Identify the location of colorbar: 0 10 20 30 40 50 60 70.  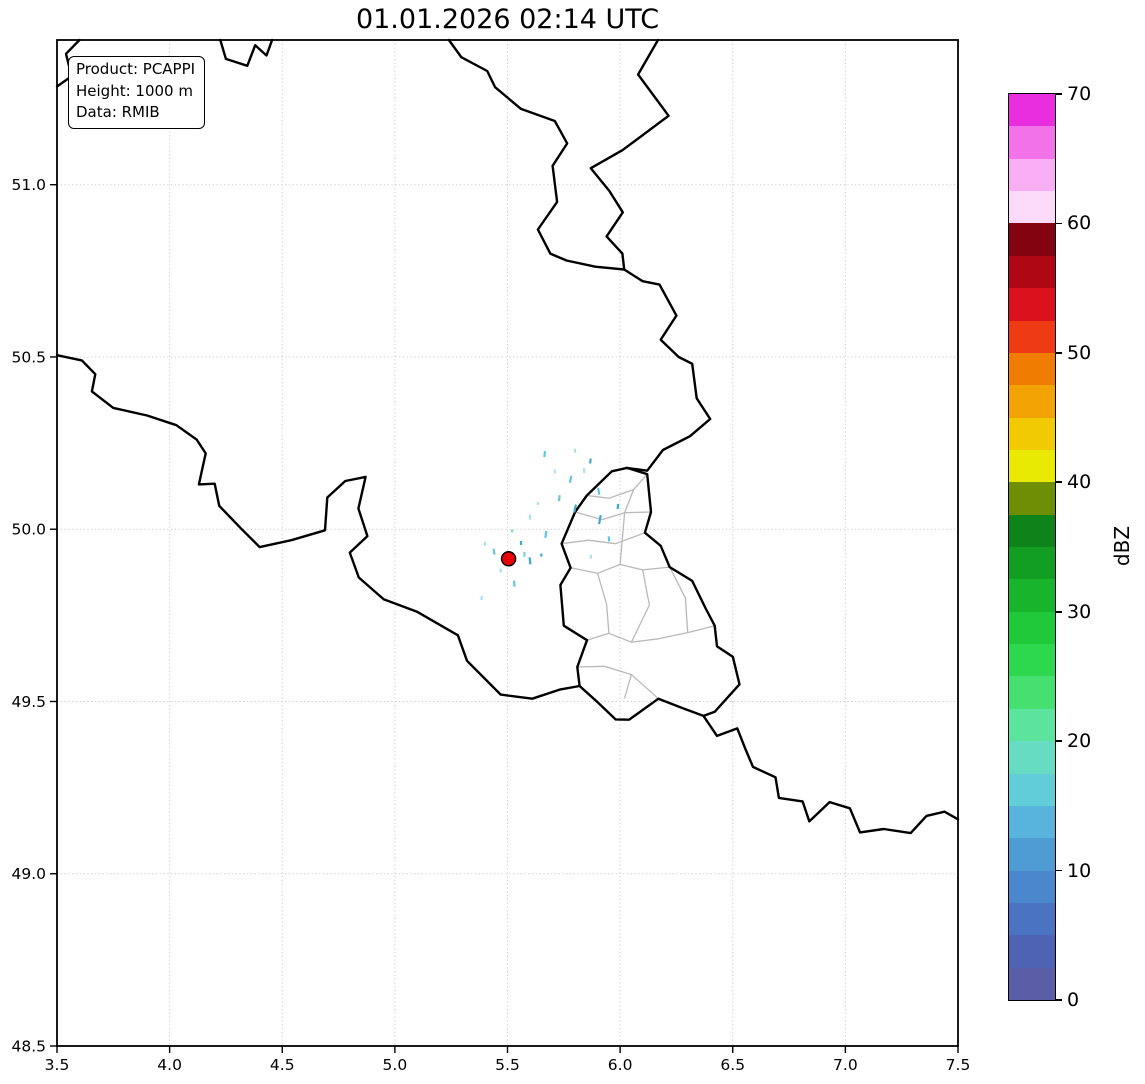
(1049, 547).